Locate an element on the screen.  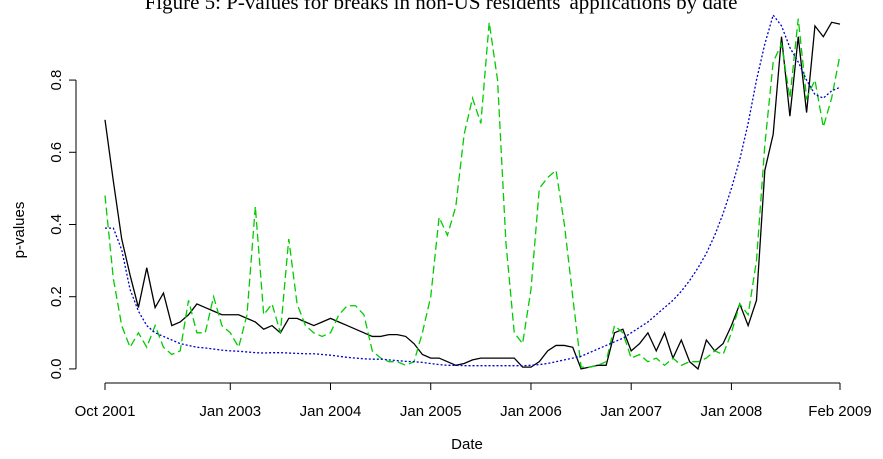
y-tick-label: 0.2 is located at coordinates (56, 296).